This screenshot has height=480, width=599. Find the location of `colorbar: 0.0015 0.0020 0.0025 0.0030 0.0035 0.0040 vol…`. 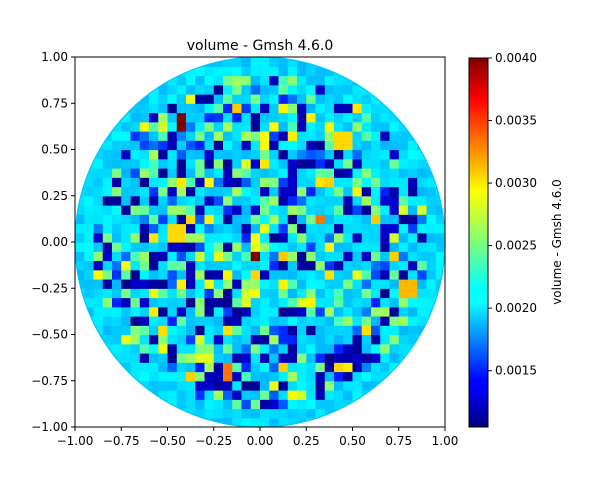

colorbar: 0.0015 0.0020 0.0025 0.0030 0.0035 0.0040 vol… is located at coordinates (516, 239).